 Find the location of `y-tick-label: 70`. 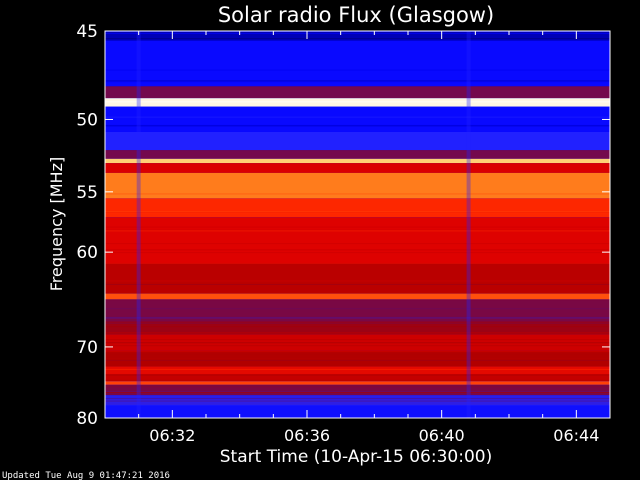

y-tick-label: 70 is located at coordinates (87, 348).